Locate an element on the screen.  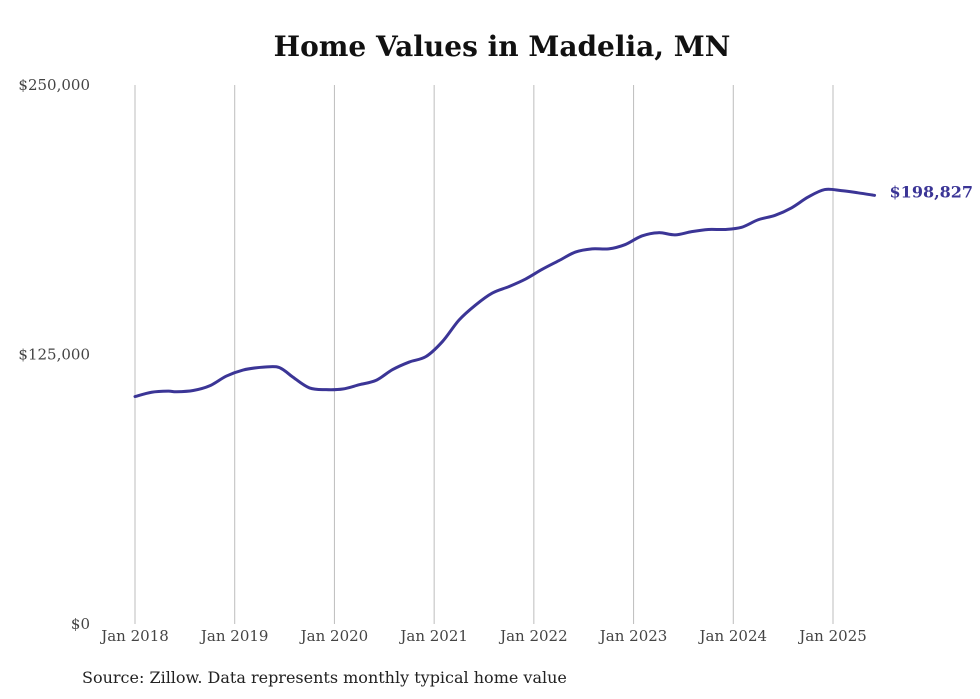
x-tick-label: Jan 2022 is located at coordinates (533, 636).